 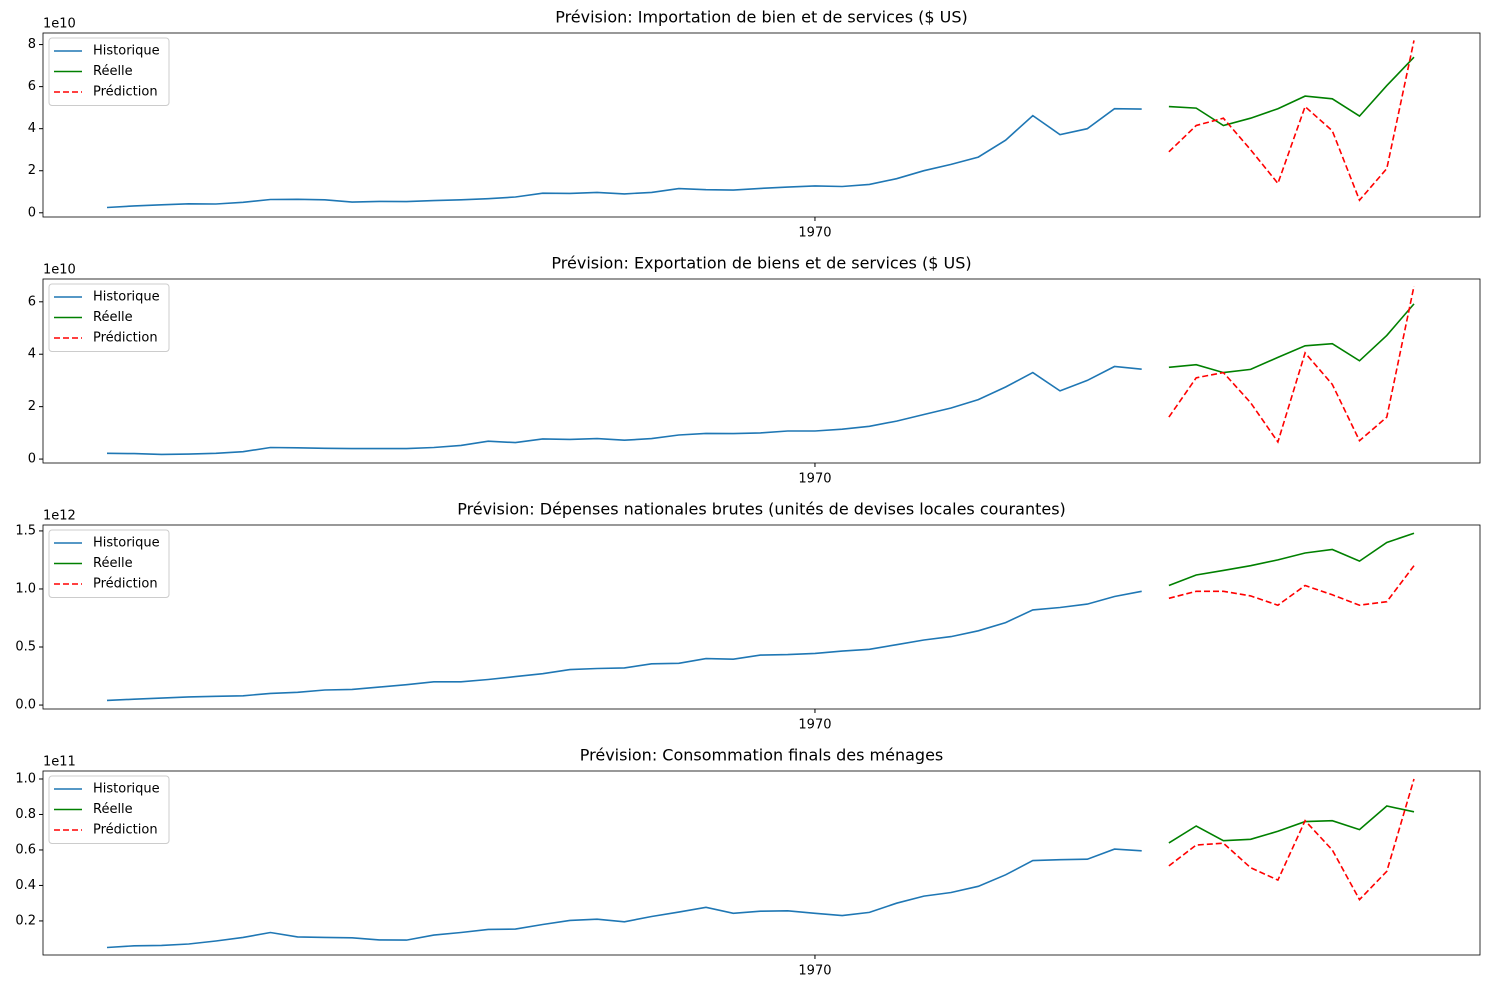 What do you see at coordinates (25, 705) in the screenshot?
I see `y-tick-label: 0.0` at bounding box center [25, 705].